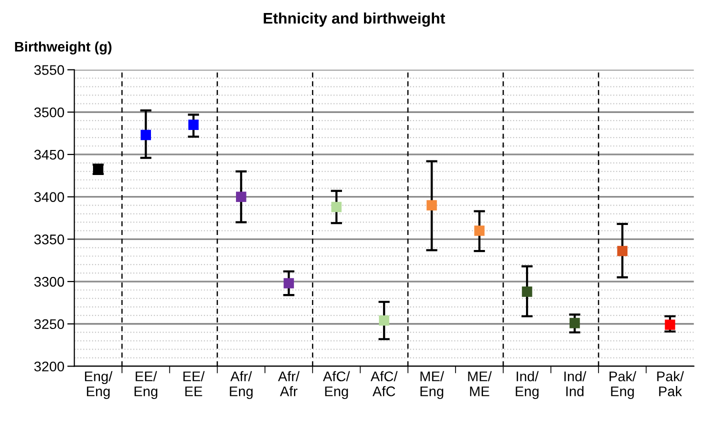 The width and height of the screenshot is (708, 436). Describe the element at coordinates (241, 385) in the screenshot. I see `x-tick-label: Afr/ Eng` at that location.